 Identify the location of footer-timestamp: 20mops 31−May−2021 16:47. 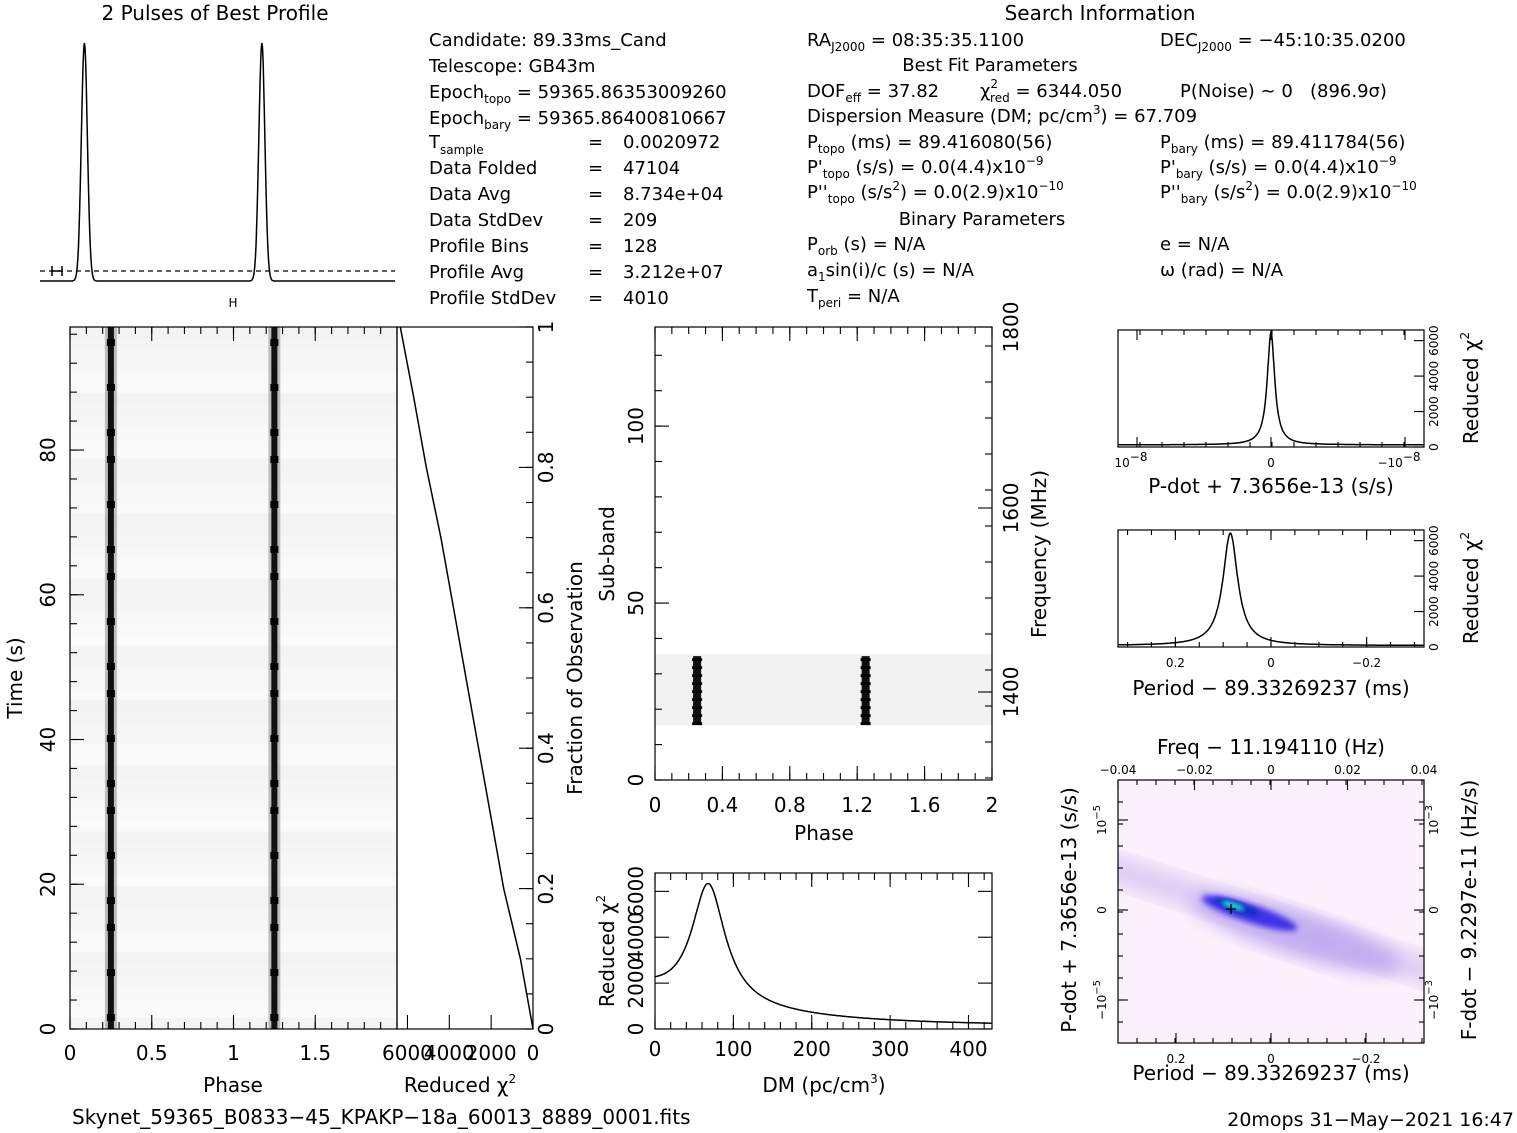
(1370, 1120).